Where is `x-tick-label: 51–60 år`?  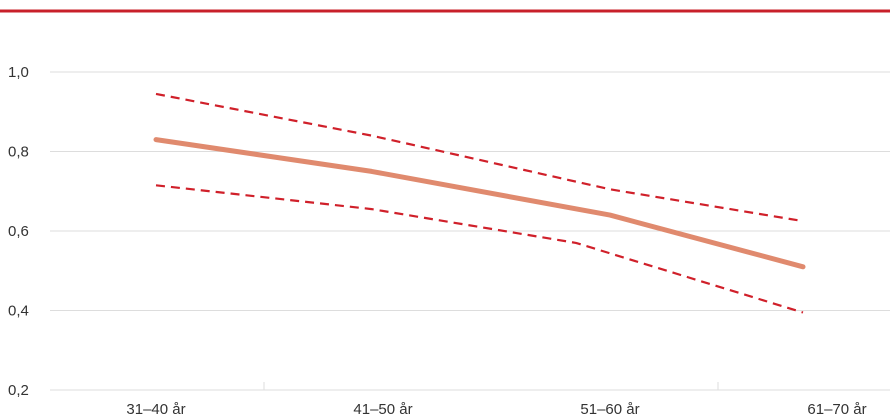
x-tick-label: 51–60 år is located at coordinates (609, 409).